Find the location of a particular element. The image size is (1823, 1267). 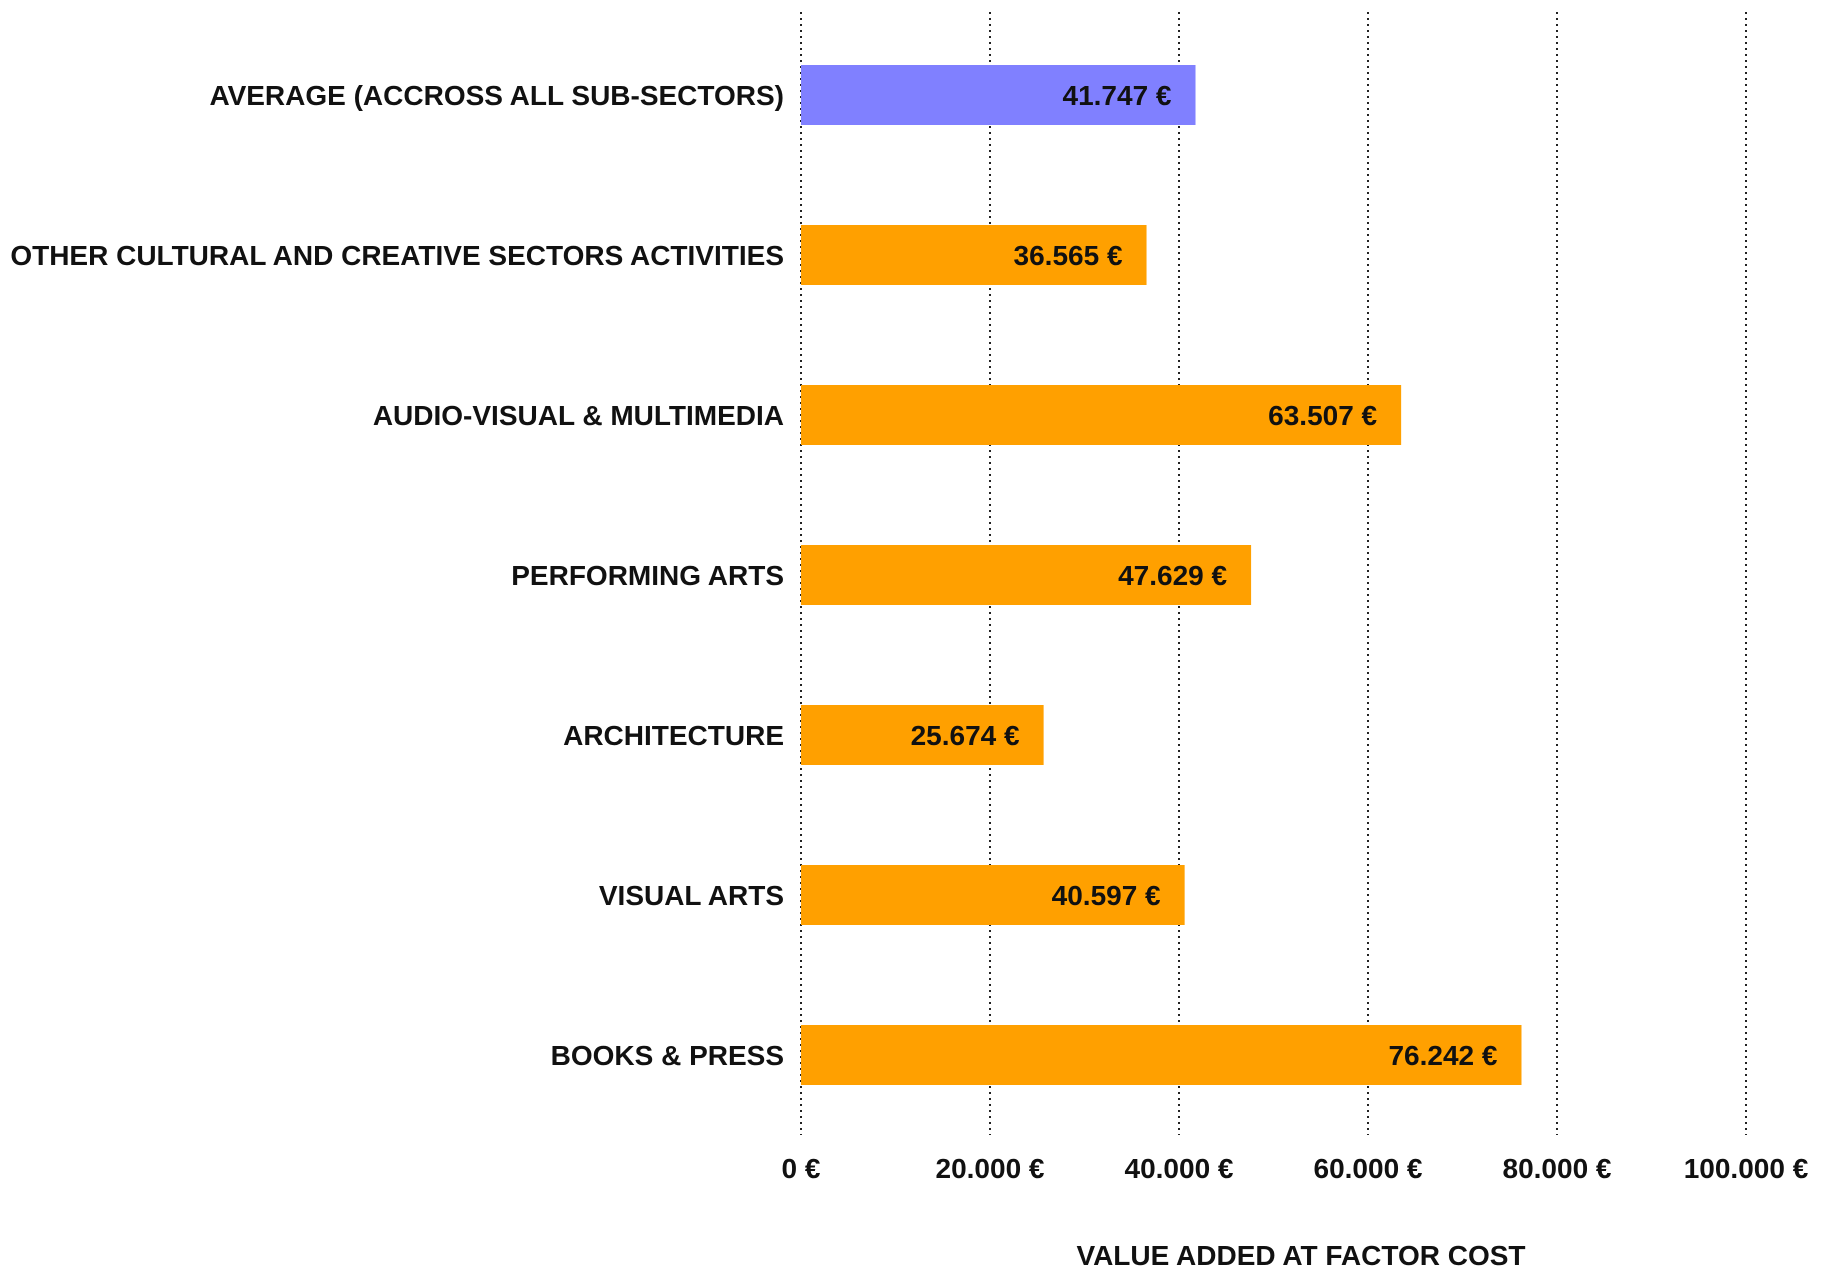

data-label: 63.507 € is located at coordinates (1322, 415).